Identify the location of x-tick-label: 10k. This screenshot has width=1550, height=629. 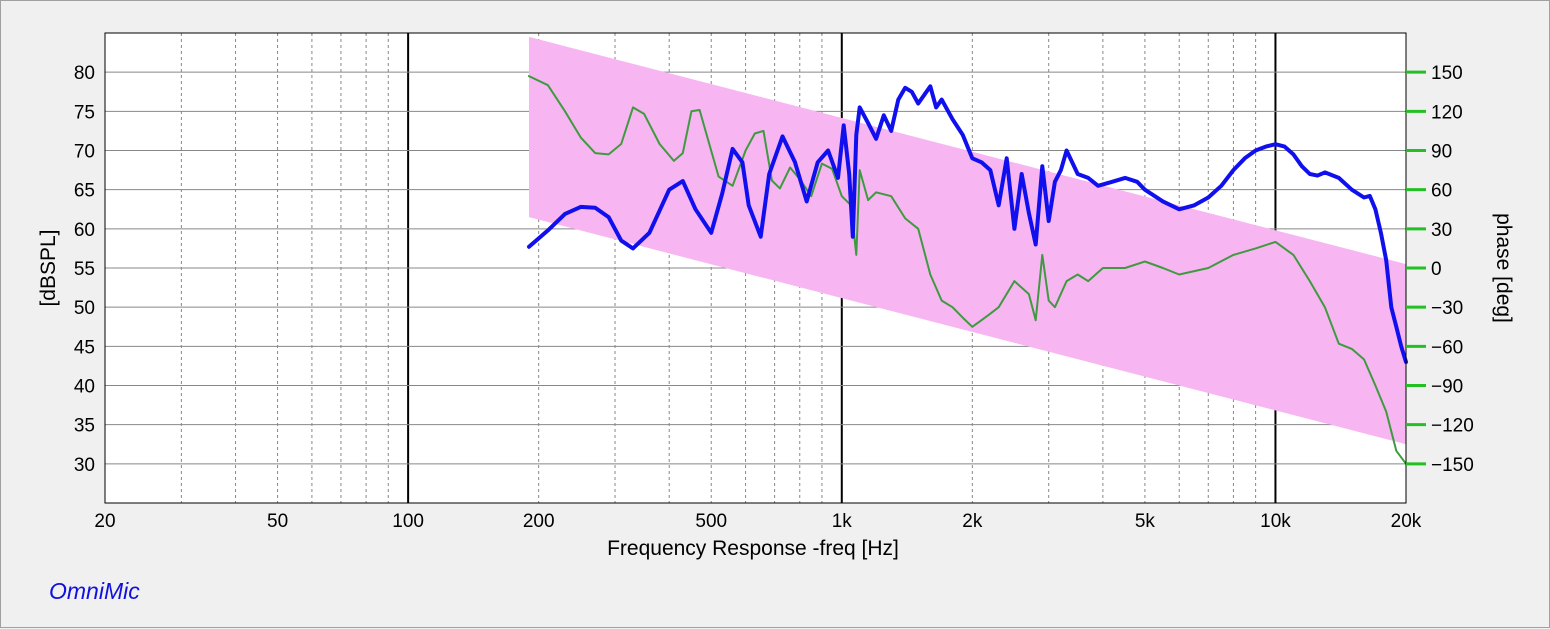
(1275, 521).